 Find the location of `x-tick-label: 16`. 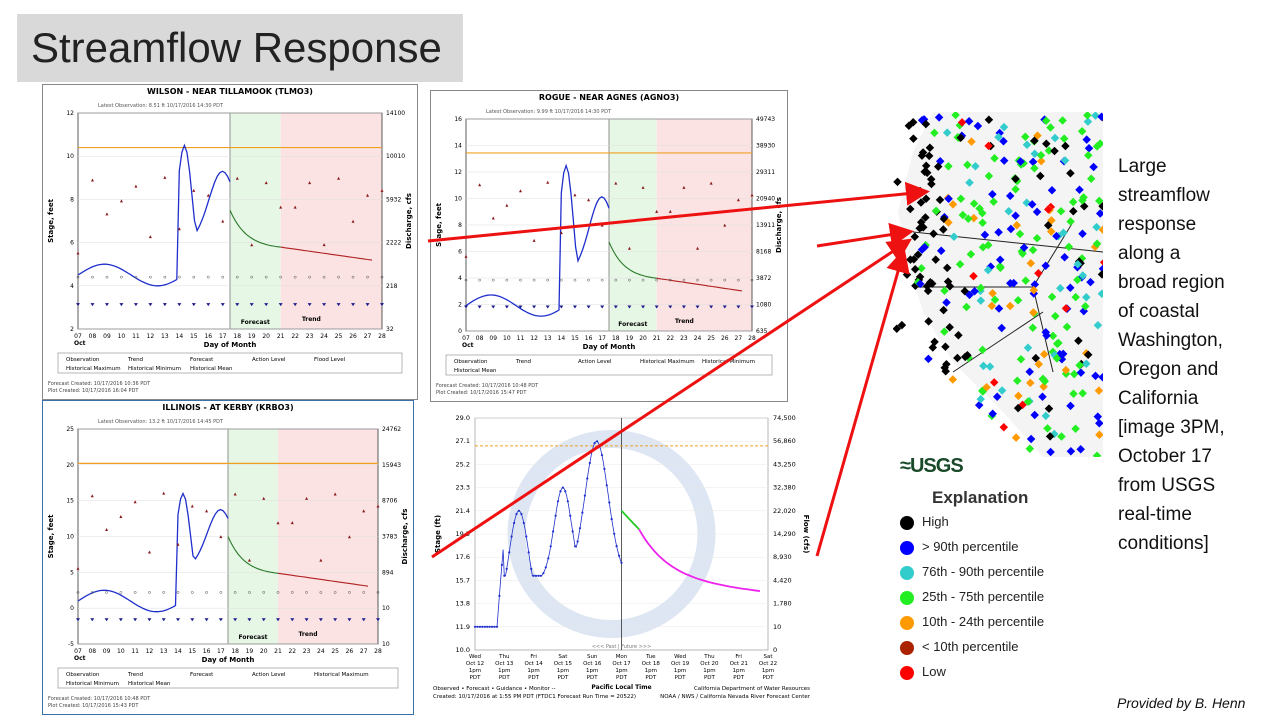

x-tick-label: 16 is located at coordinates (207, 651).